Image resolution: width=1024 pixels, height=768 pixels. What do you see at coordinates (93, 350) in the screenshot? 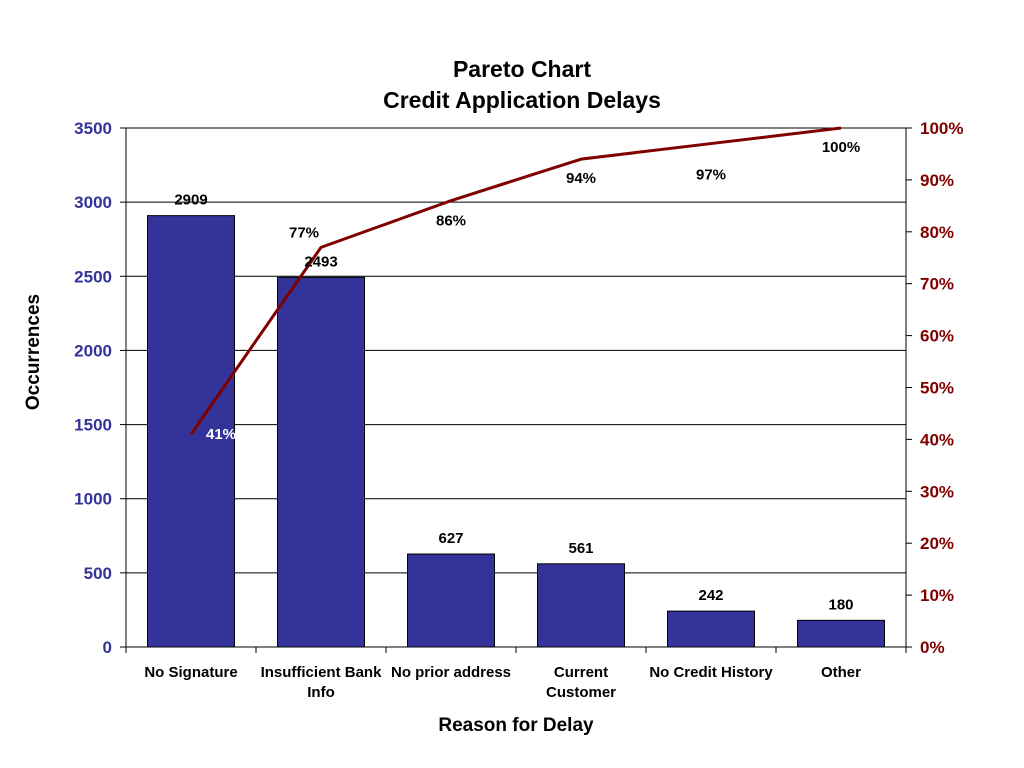
I see `left-tick-label: 2000` at bounding box center [93, 350].